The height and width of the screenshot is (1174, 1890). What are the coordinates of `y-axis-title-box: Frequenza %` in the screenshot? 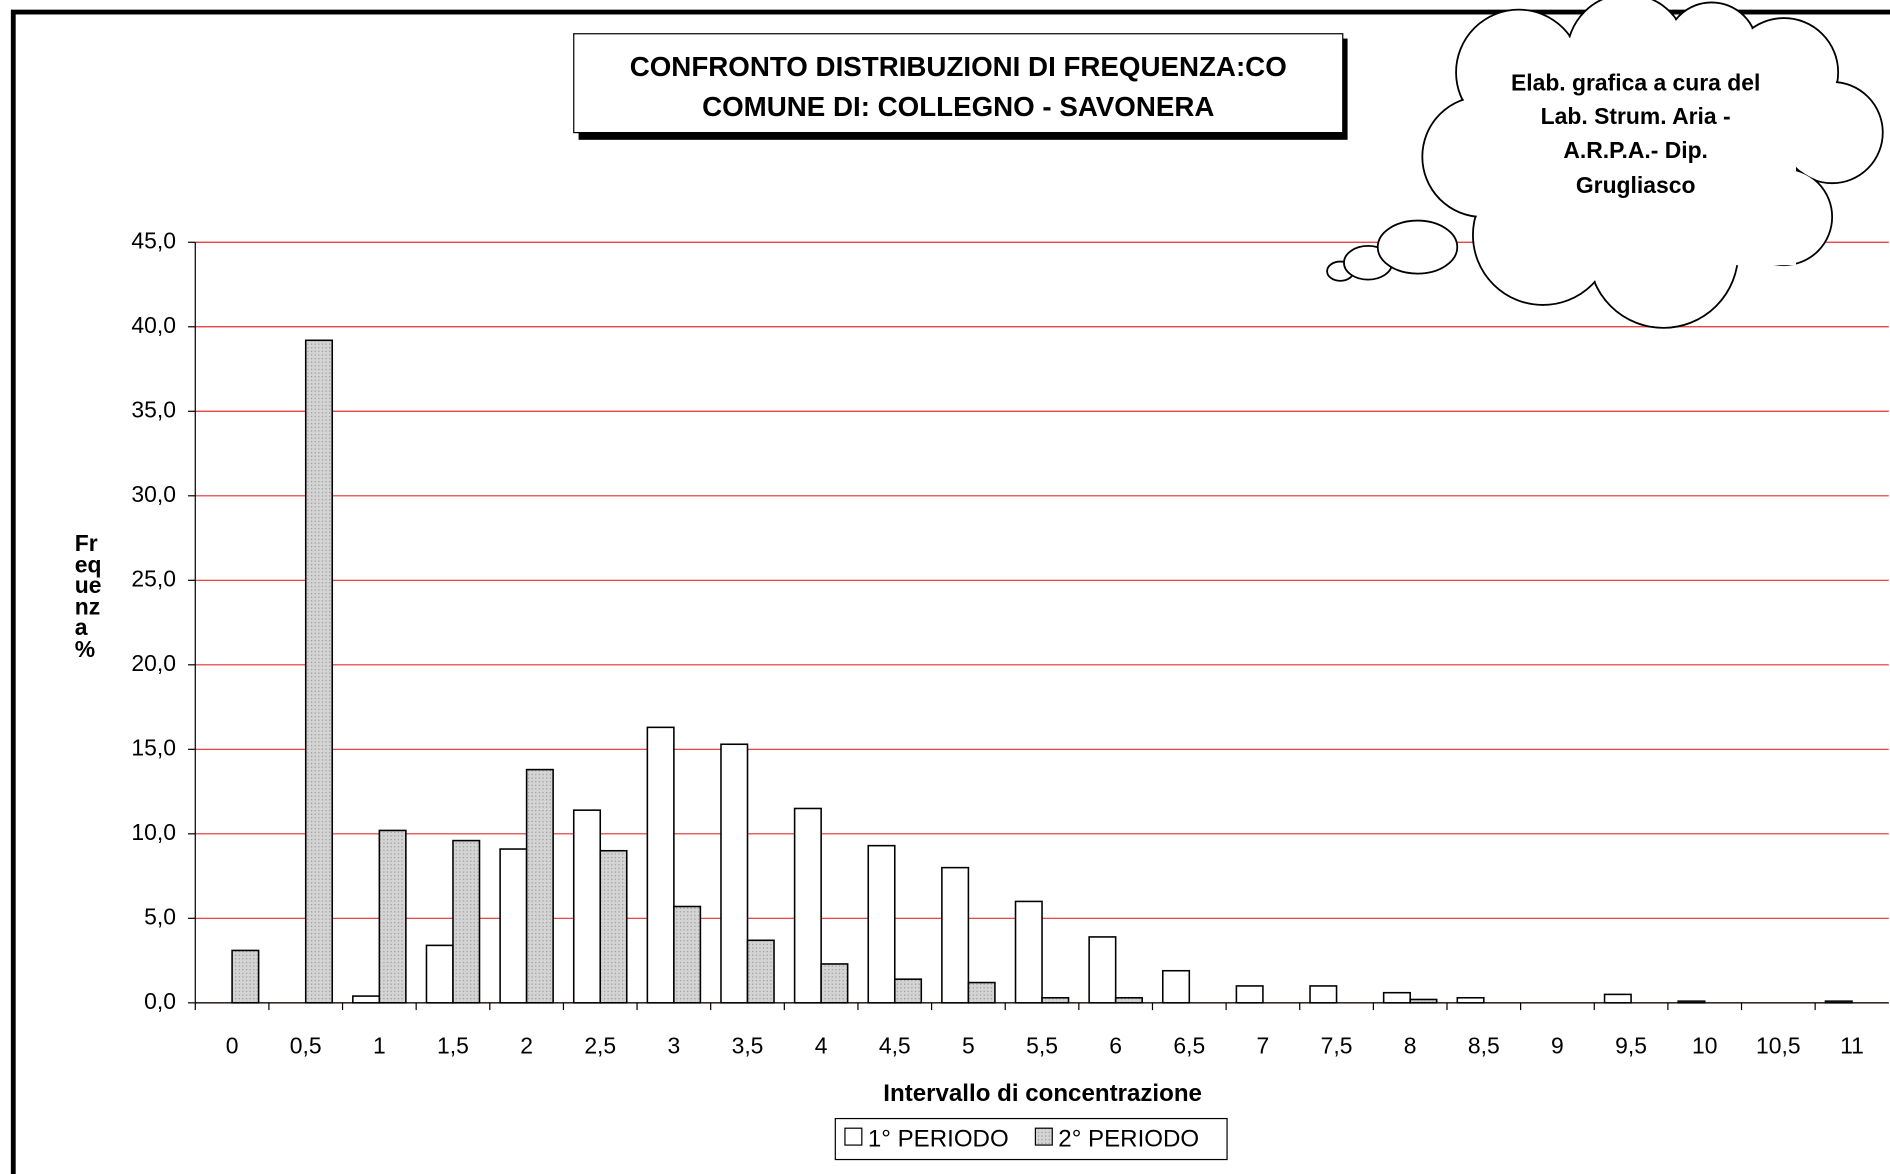 It's located at (88, 598).